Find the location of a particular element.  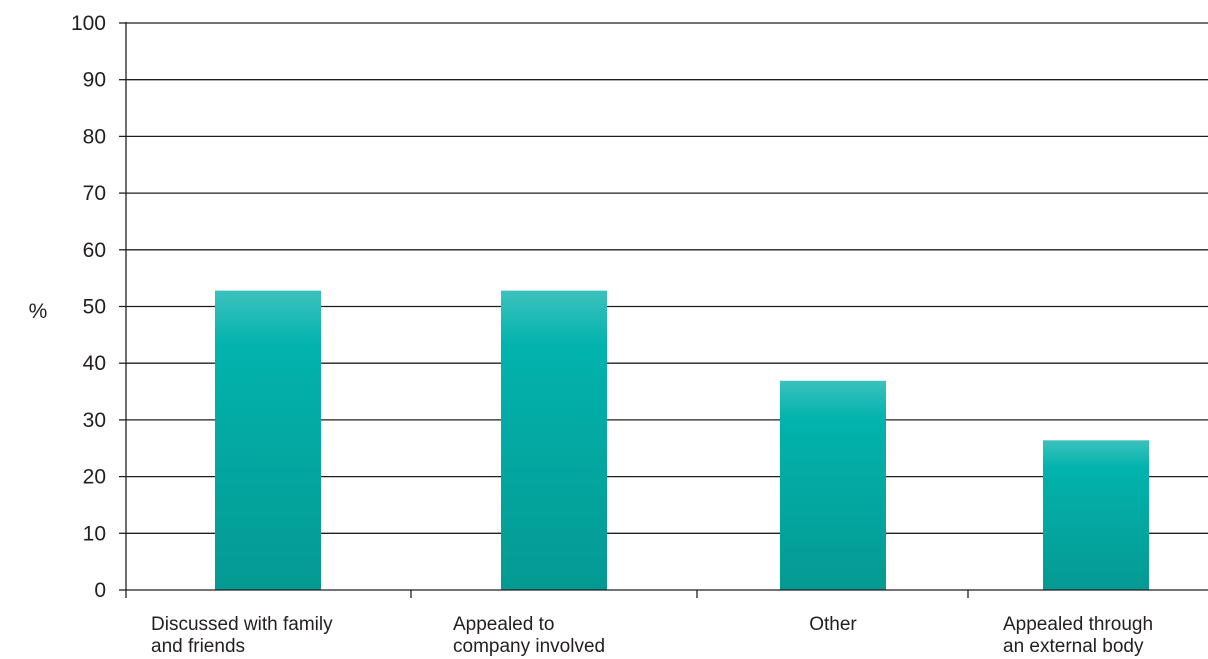

category-label: Appealed through an external body is located at coordinates (1078, 635).